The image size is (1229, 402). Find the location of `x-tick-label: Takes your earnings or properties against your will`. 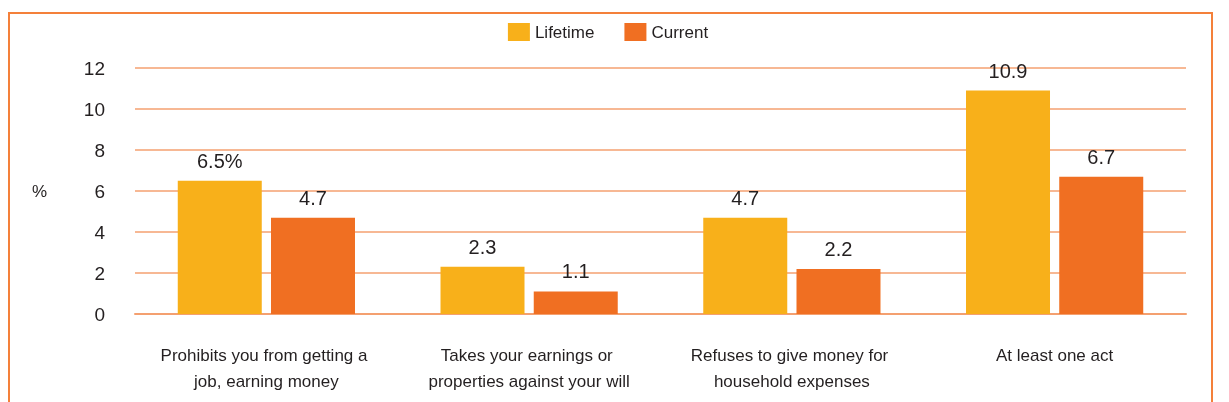

x-tick-label: Takes your earnings or properties against your will is located at coordinates (529, 368).